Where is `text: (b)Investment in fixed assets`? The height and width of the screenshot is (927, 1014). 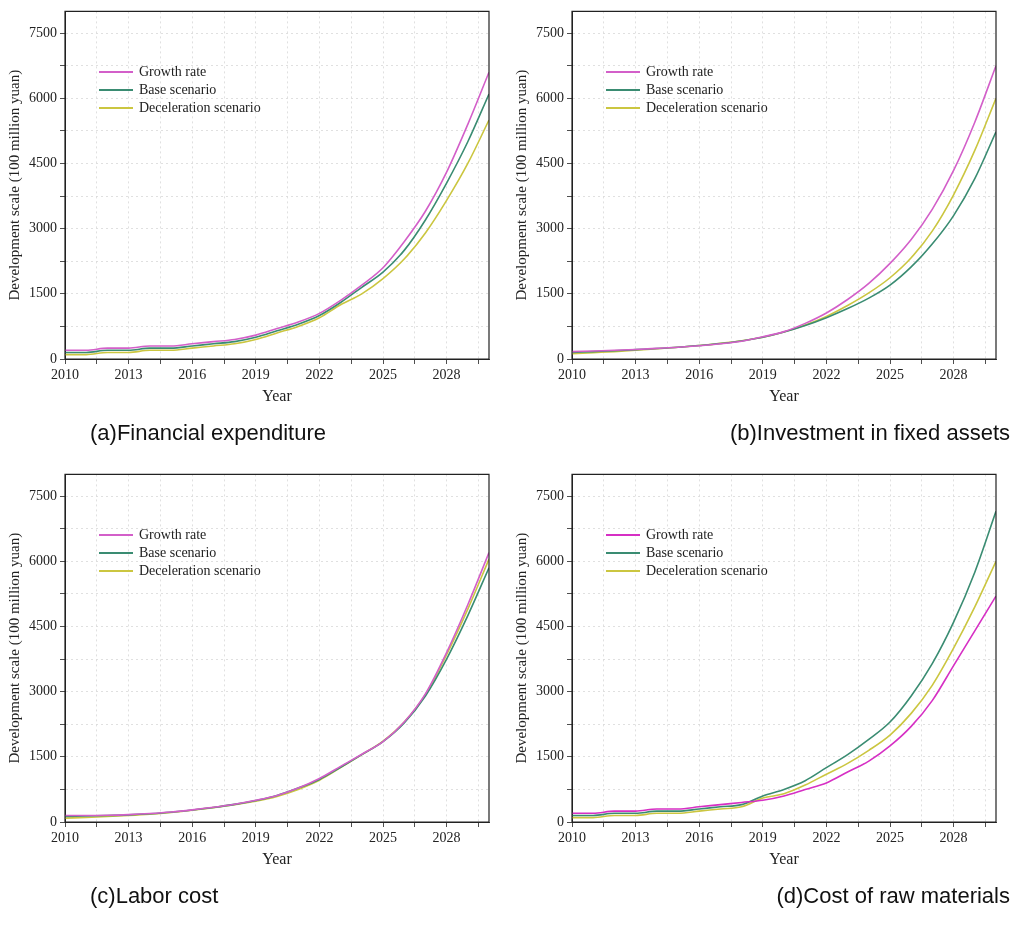
text: (b)Investment in fixed assets is located at coordinates (869, 433).